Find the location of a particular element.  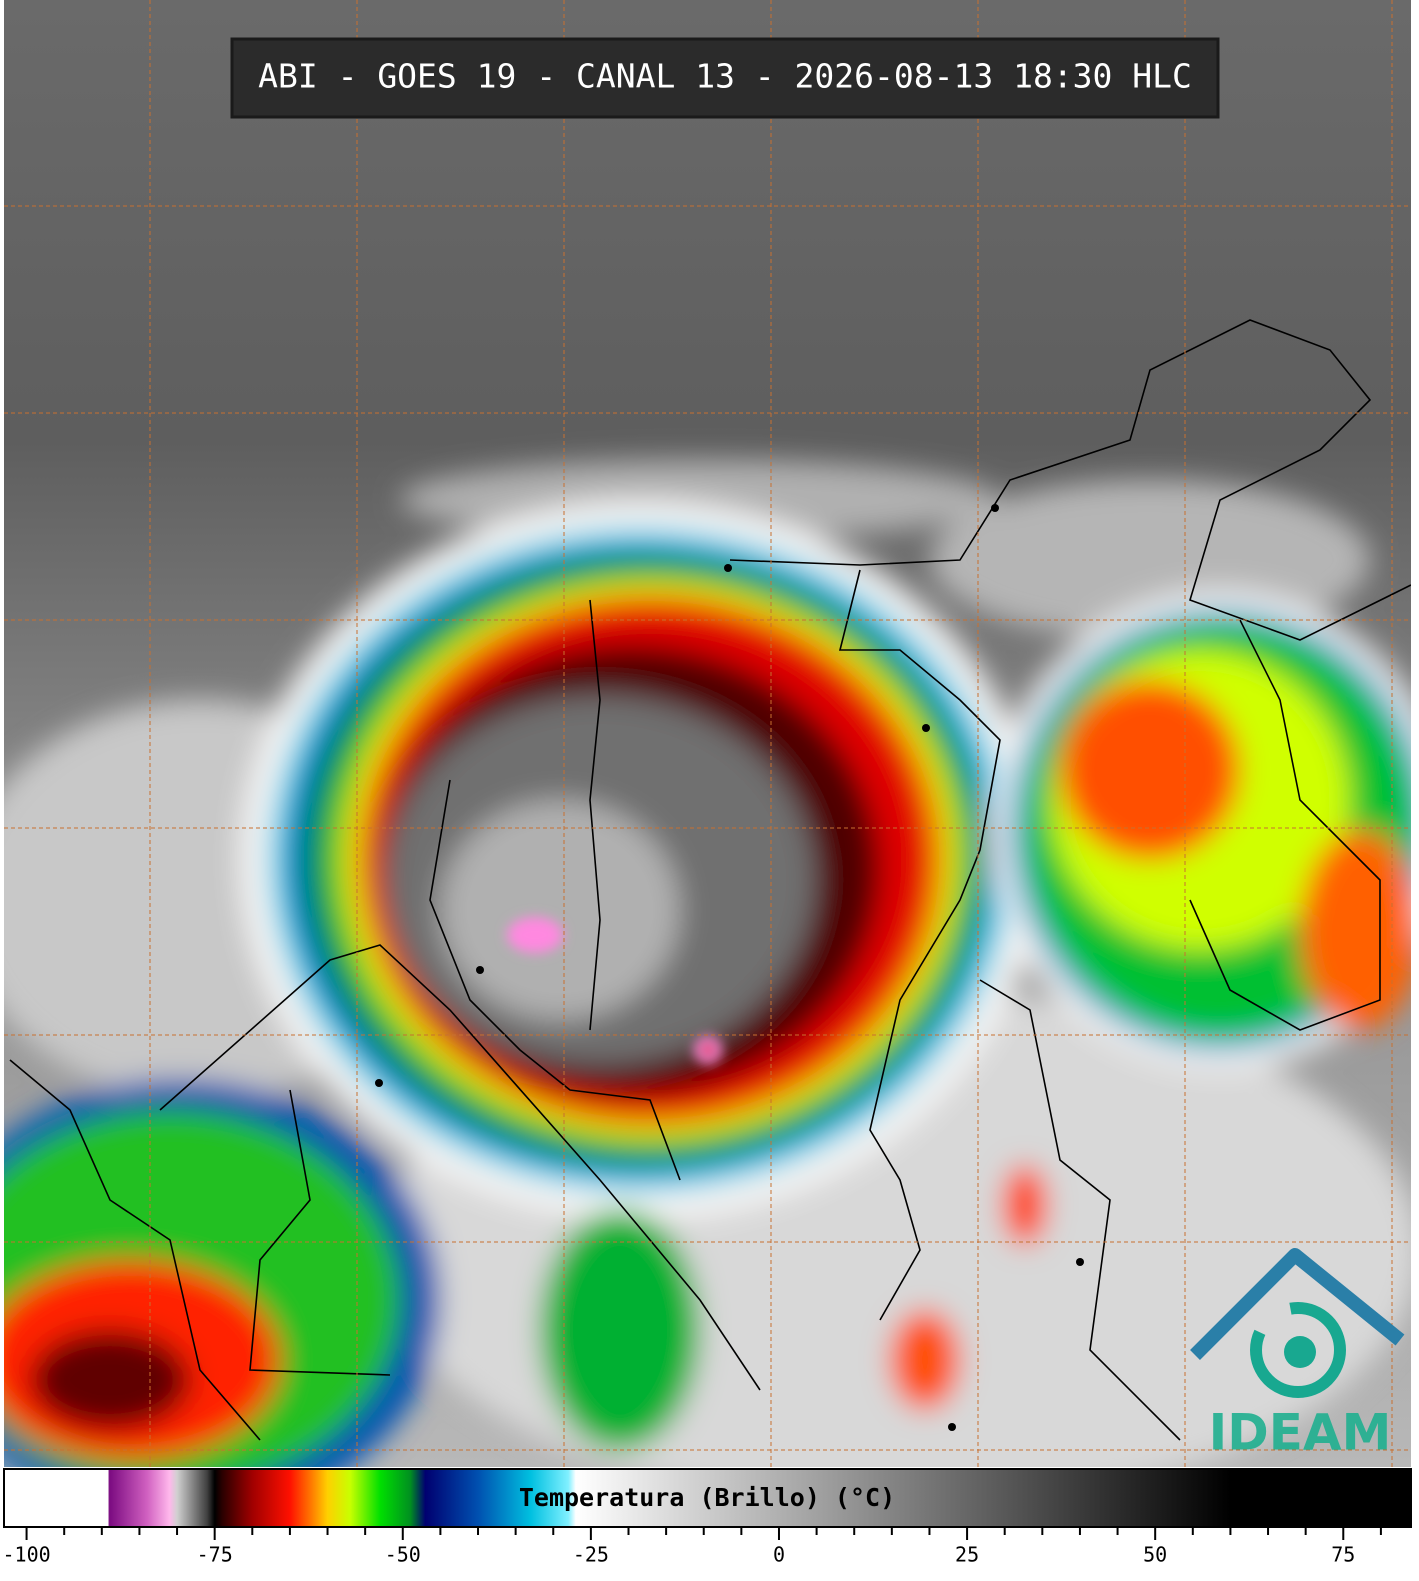

colorbar-label: Temperatura (Brillo) (°C) is located at coordinates (707, 1497).